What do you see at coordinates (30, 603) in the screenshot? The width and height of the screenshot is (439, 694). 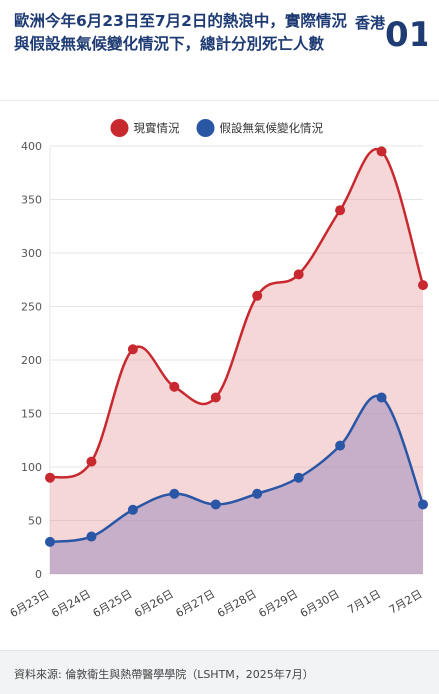 I see `x-tick-label: 6月23日` at bounding box center [30, 603].